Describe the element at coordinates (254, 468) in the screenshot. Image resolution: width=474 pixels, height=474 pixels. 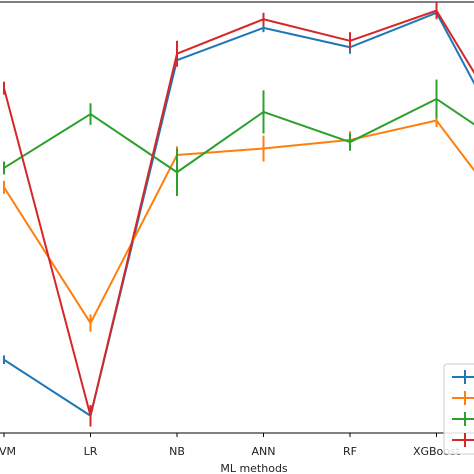
I see `x-axis-label: ML methods` at that location.